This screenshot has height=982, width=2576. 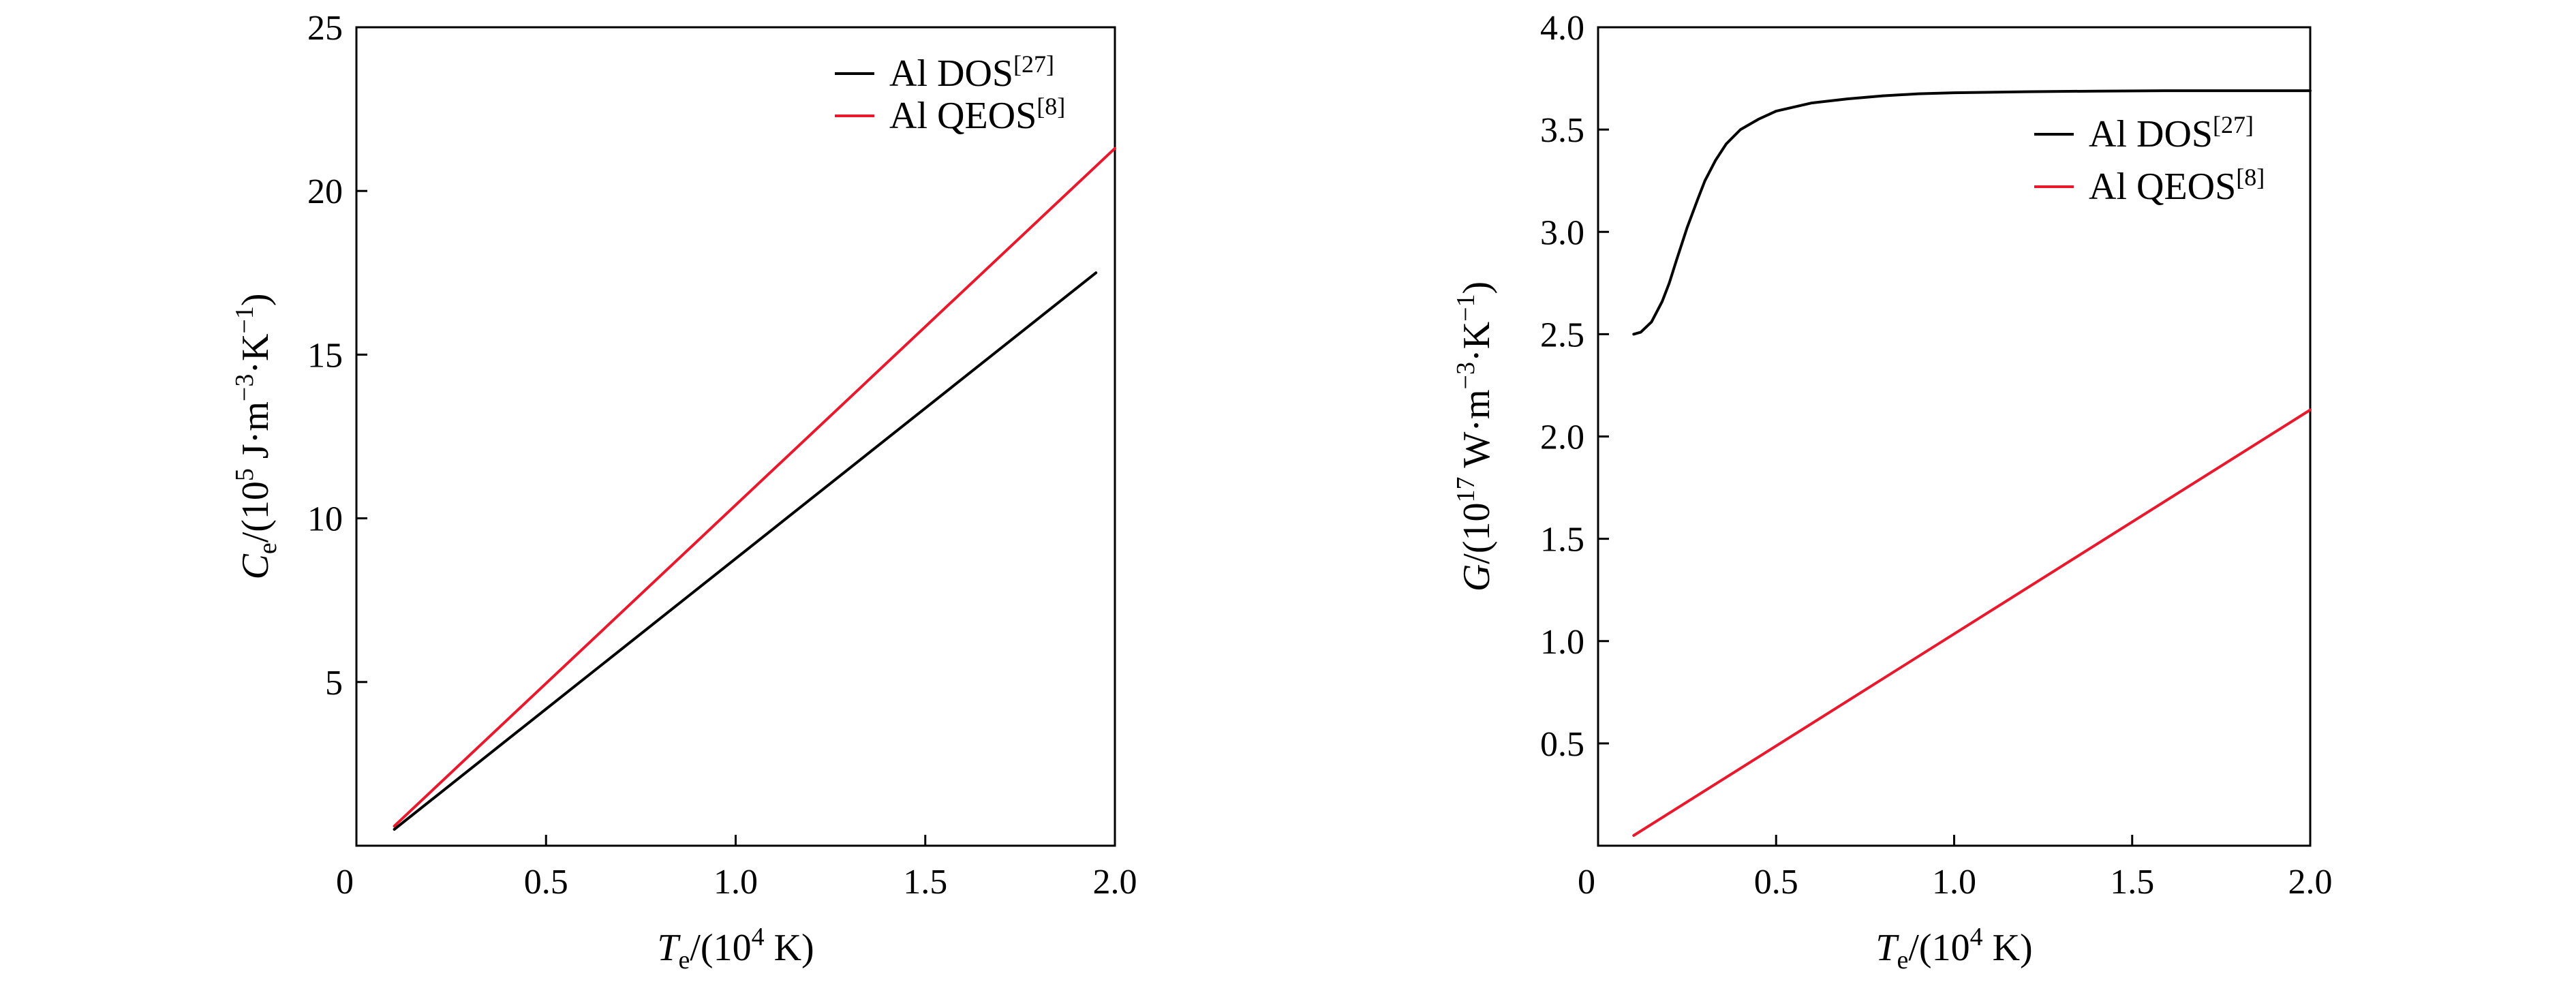 I want to click on y-axis-label: Ce/(105 J·m−3·K−1), so click(x=256, y=436).